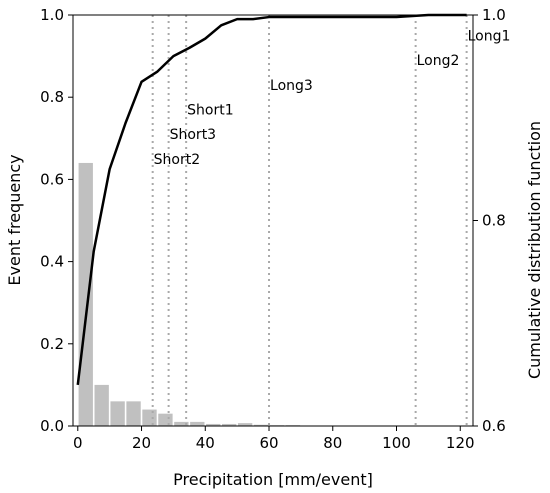 This screenshot has width=550, height=493. I want to click on y-axis-right-ticks: 0.6 0.8 1.0, so click(489, 220).